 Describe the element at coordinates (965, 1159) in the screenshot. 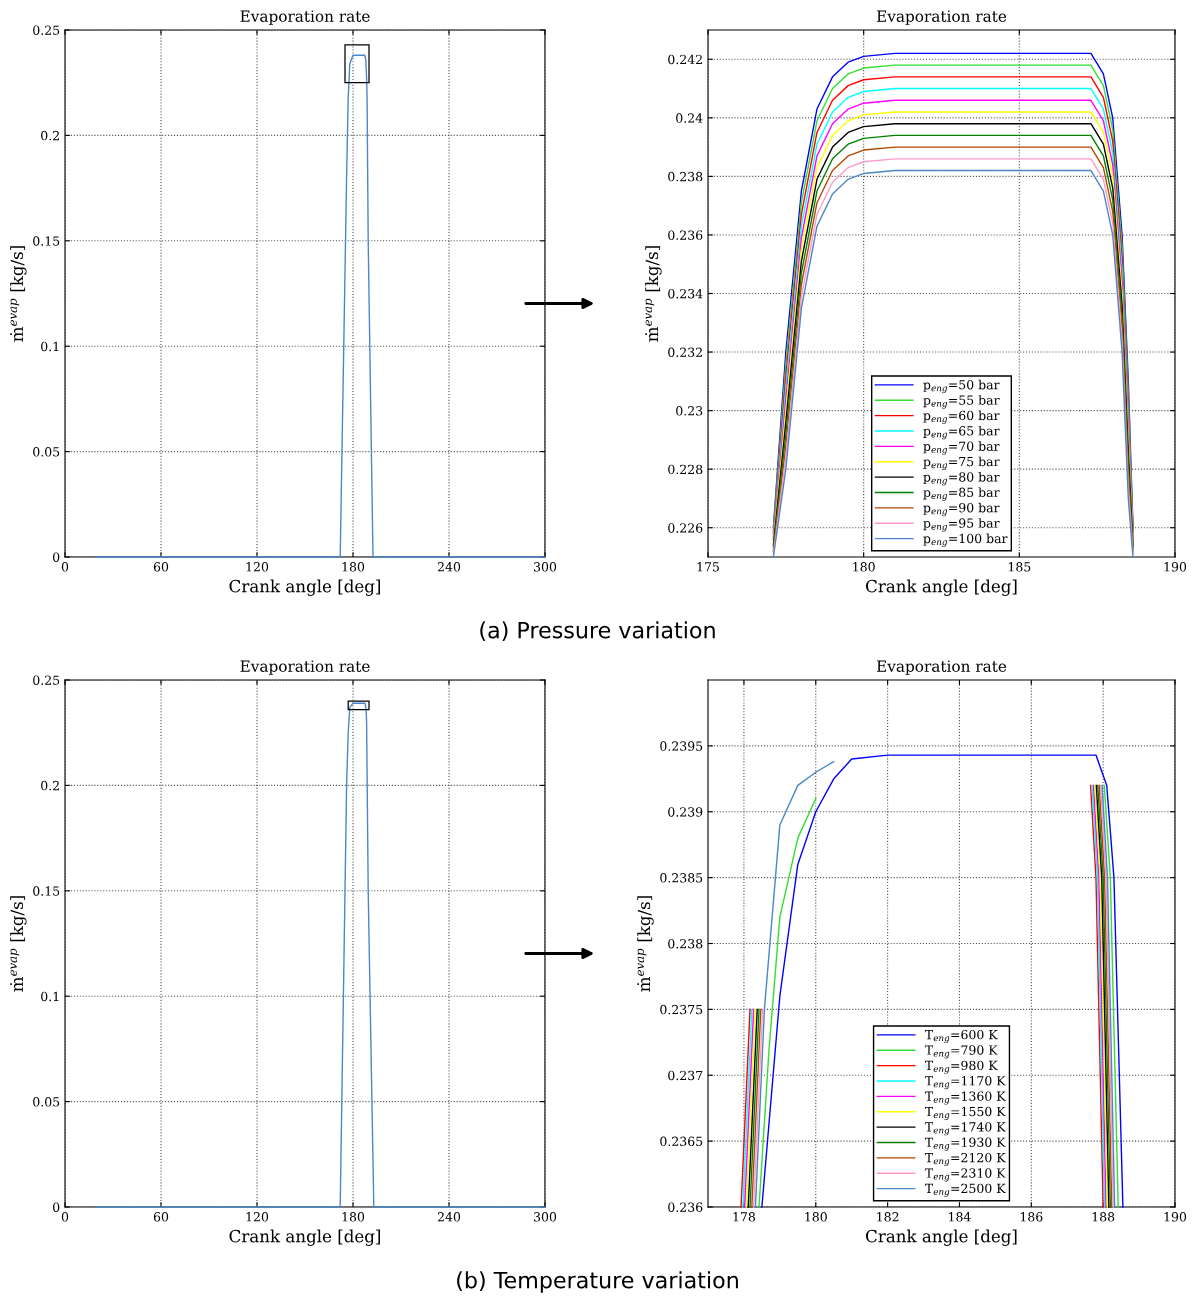

I see `legend-label: T$_{eng}$=2120 K` at that location.